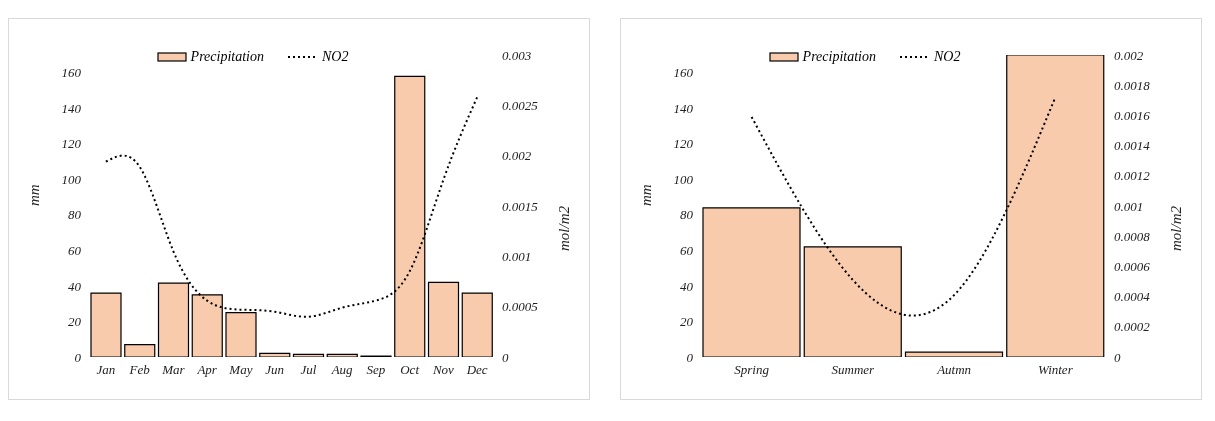 This screenshot has width=1215, height=421. What do you see at coordinates (173, 370) in the screenshot?
I see `x-tick-label: Mar` at bounding box center [173, 370].